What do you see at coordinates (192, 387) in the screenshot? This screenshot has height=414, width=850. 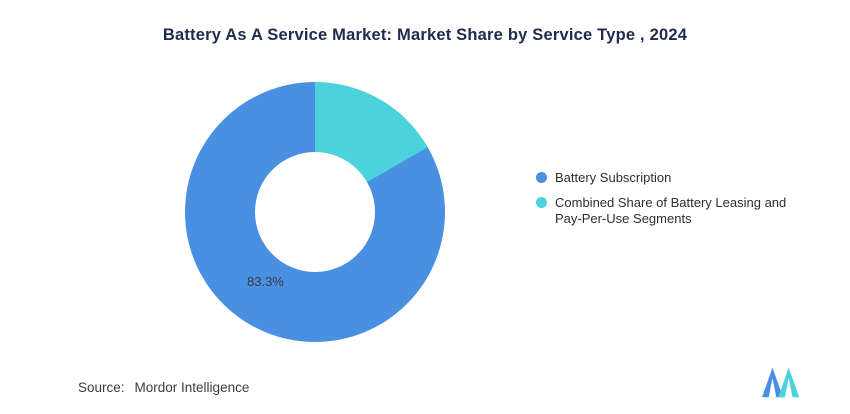 I see `source-value: Mordor Intelligence` at bounding box center [192, 387].